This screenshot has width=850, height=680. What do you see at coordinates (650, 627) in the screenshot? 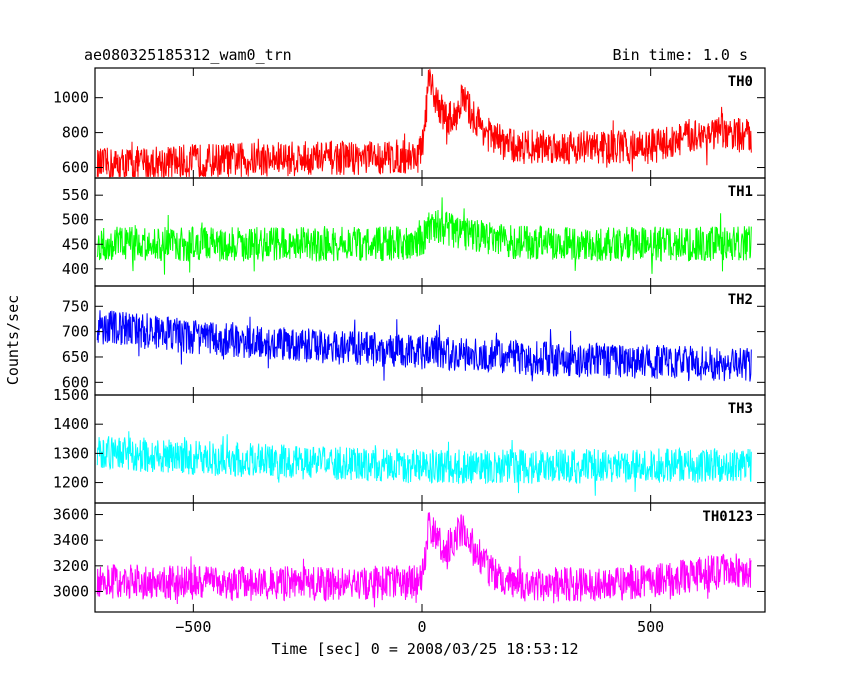
I see `x-tick-label: 500` at bounding box center [650, 627].